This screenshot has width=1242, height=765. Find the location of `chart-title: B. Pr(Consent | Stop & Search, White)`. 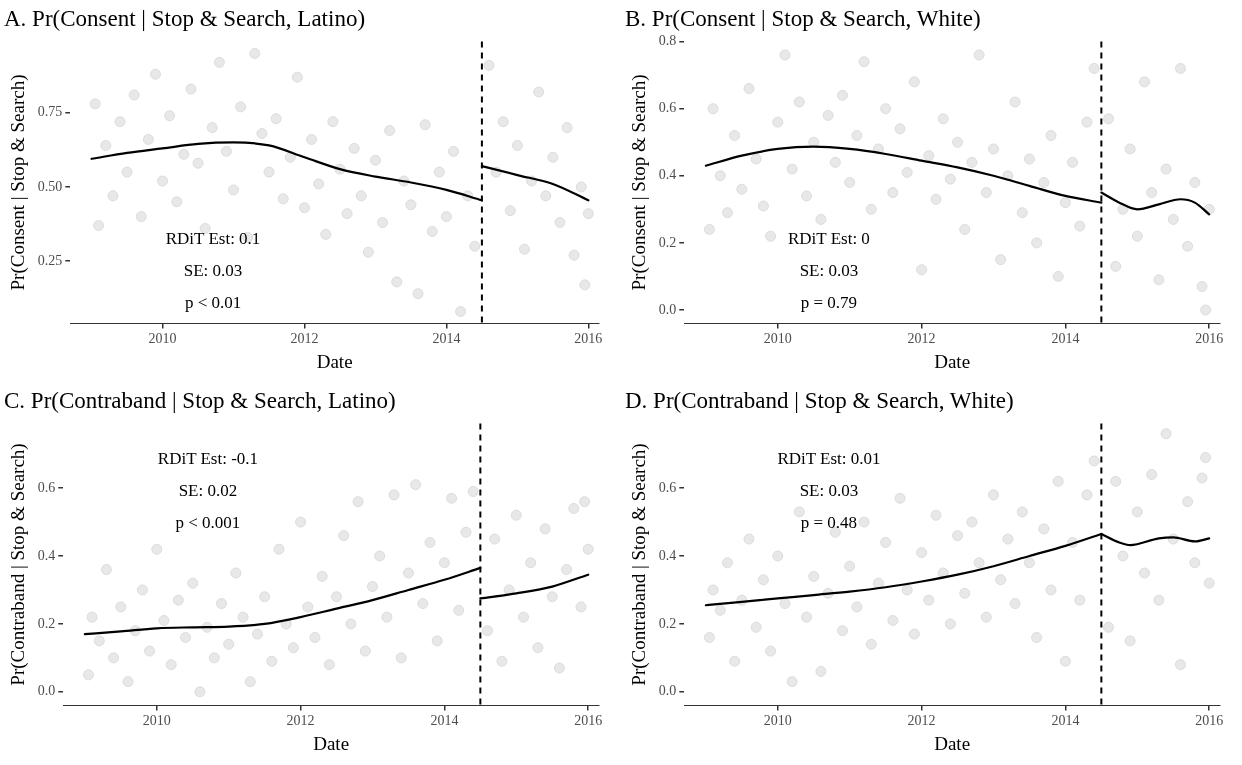

chart-title: B. Pr(Consent | Stop & Search, White) is located at coordinates (803, 18).